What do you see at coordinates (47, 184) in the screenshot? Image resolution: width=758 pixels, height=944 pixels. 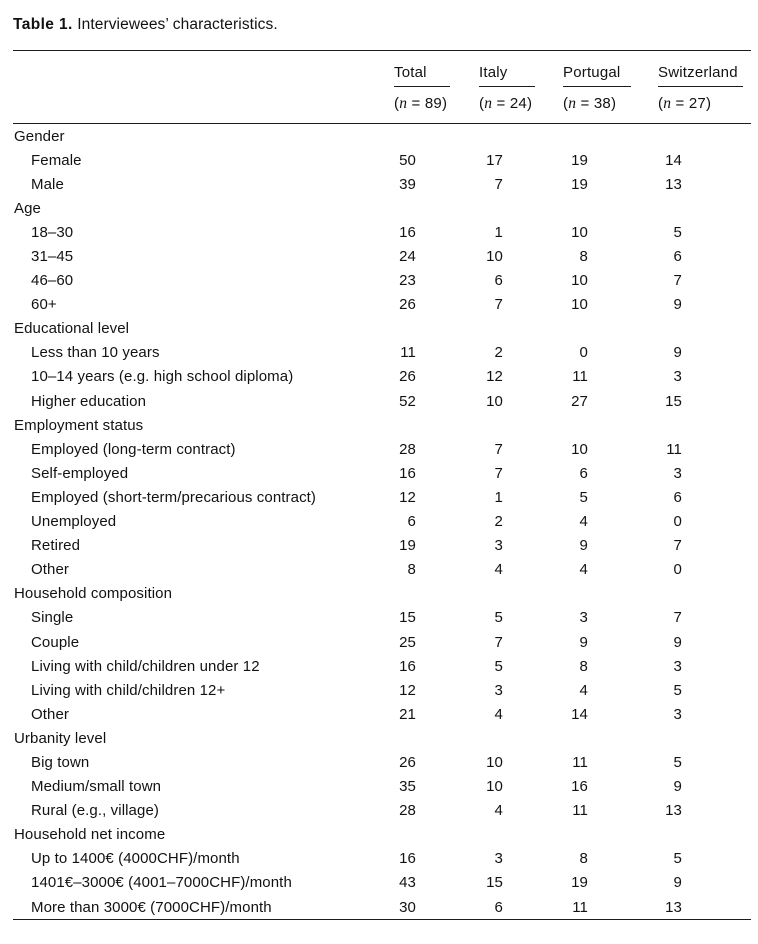 I see `row-label: Male` at bounding box center [47, 184].